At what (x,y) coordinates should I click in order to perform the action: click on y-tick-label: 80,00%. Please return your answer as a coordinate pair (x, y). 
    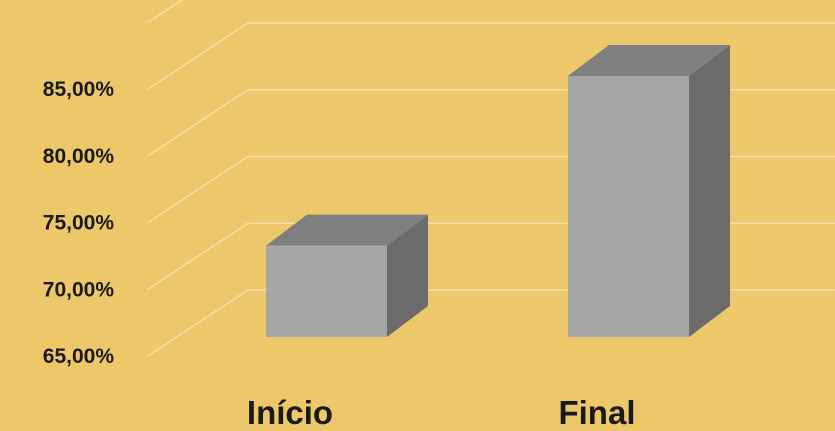
    Looking at the image, I should click on (79, 156).